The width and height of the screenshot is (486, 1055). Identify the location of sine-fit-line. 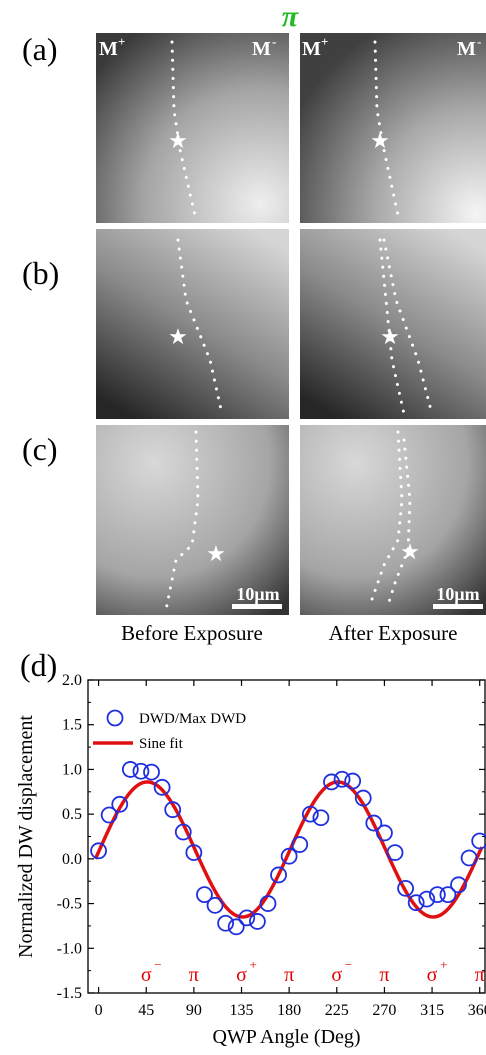
(288, 849).